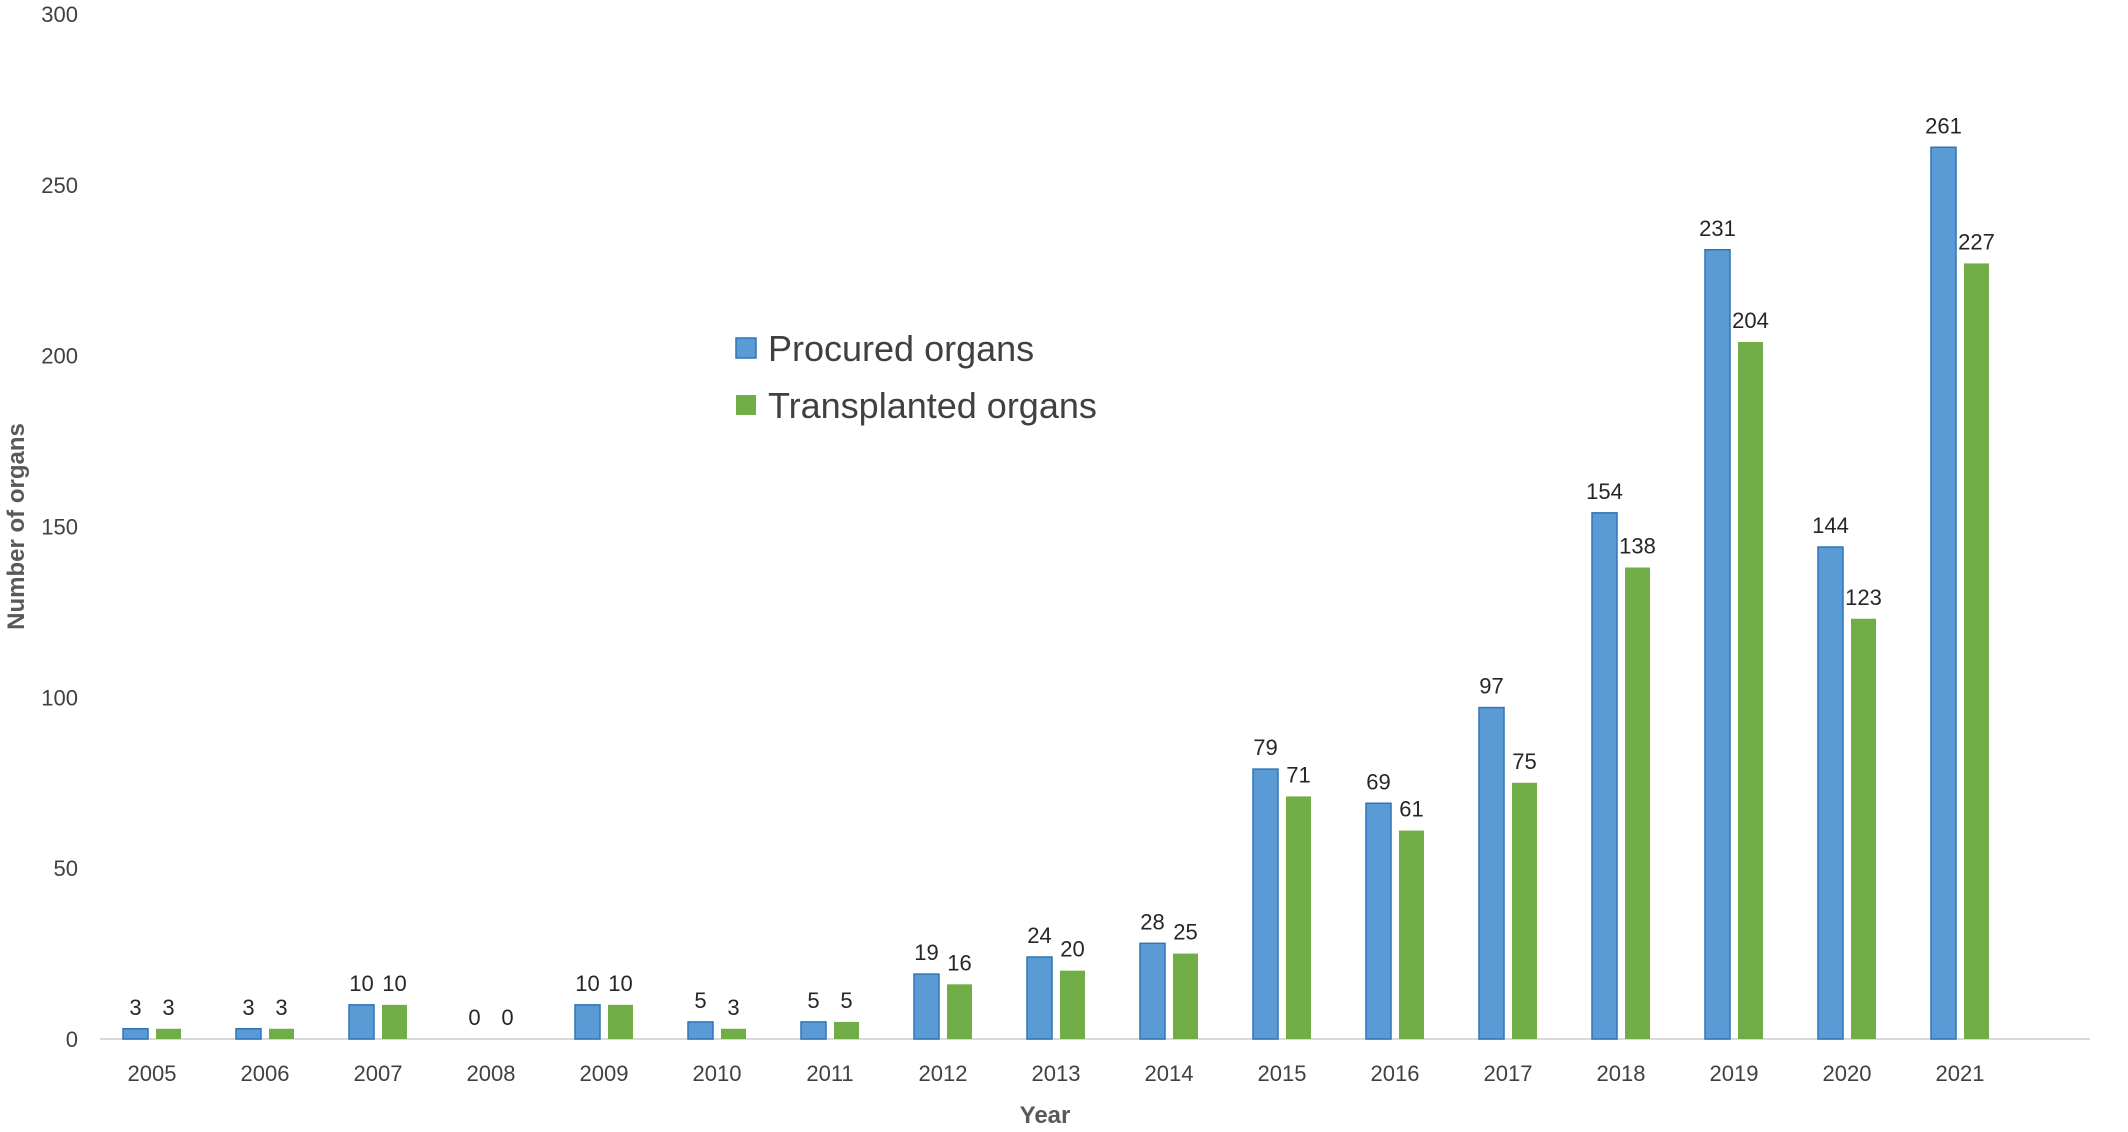 This screenshot has width=2128, height=1132. Describe the element at coordinates (152, 1073) in the screenshot. I see `x-tick-label: 2005` at that location.